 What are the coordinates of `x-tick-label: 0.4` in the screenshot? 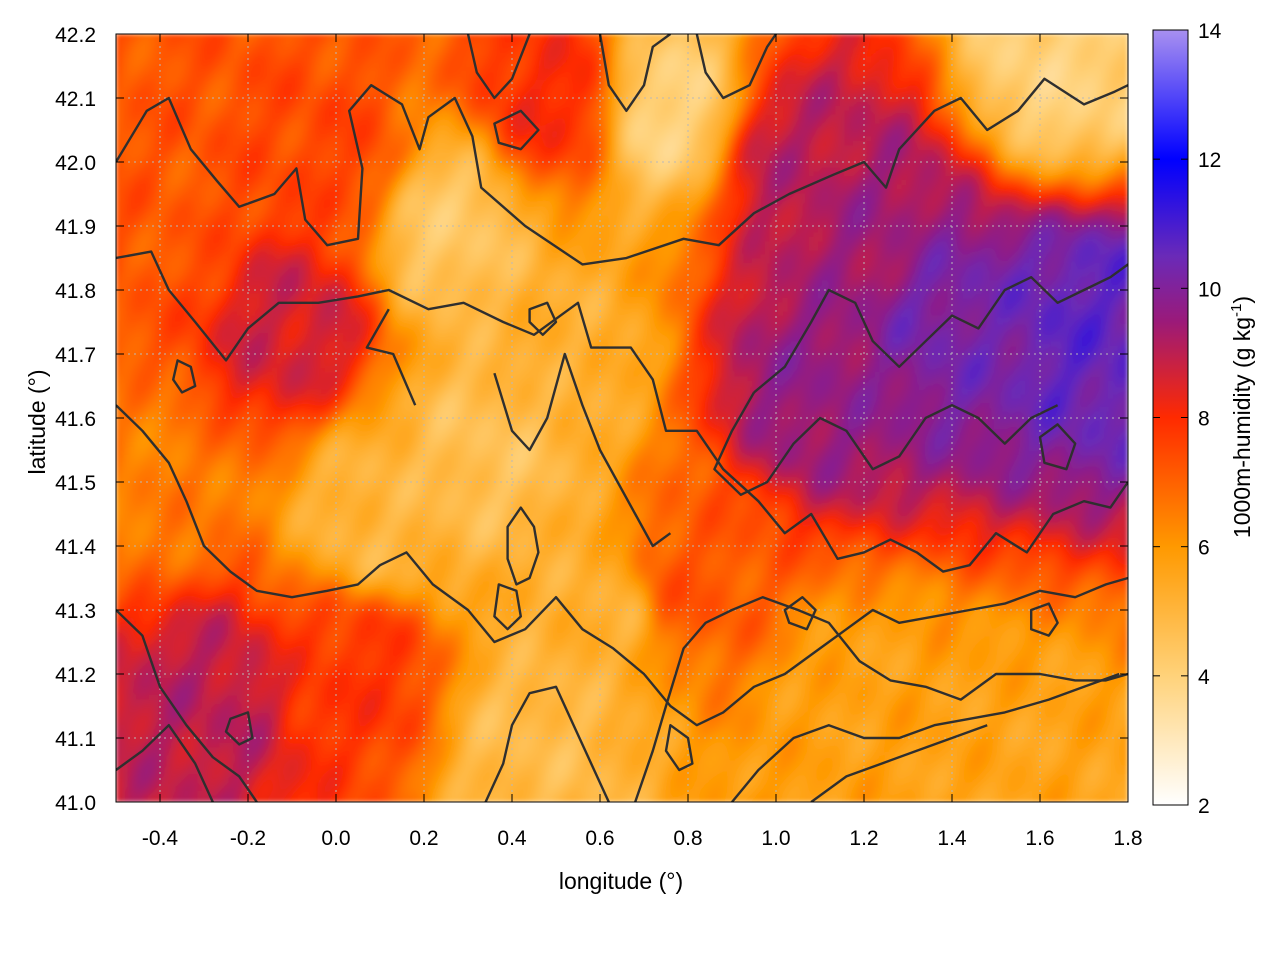 It's located at (512, 838).